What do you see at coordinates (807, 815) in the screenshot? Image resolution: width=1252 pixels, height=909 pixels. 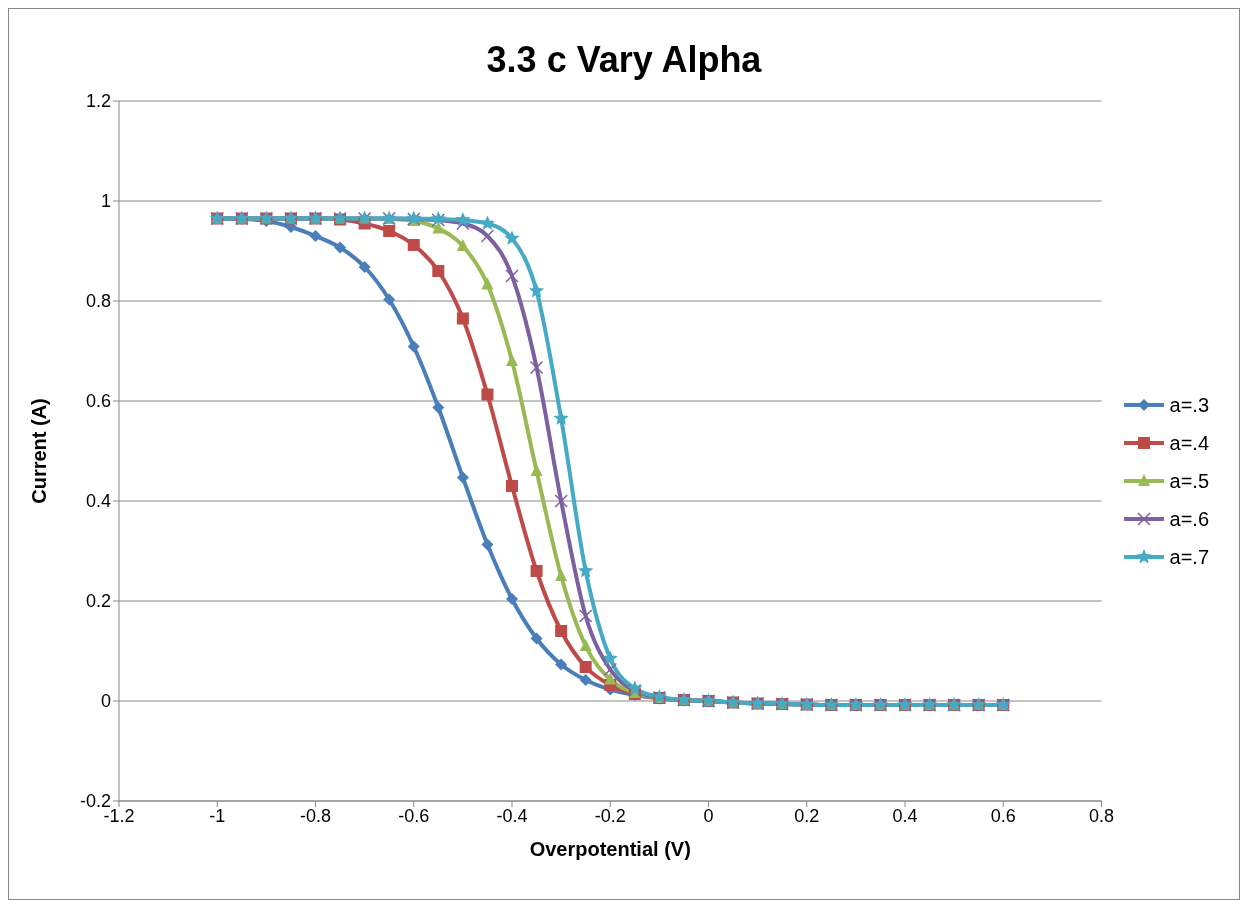 I see `x-tick-label: 0.2` at bounding box center [807, 815].